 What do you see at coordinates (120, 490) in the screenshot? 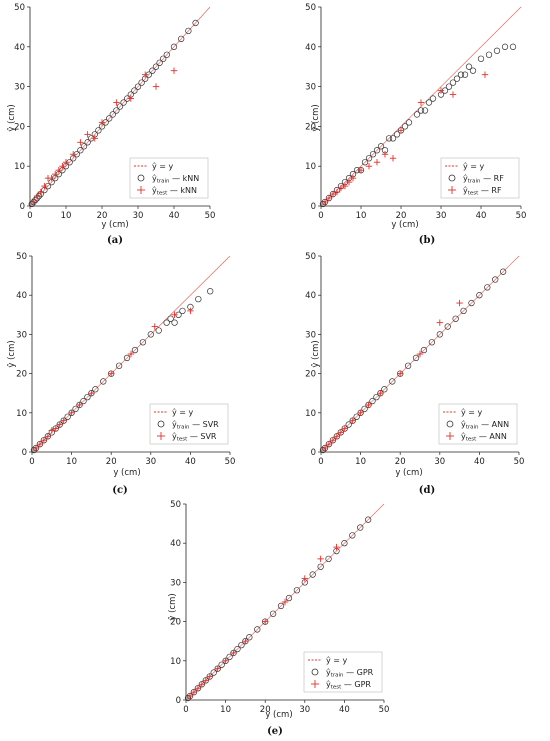
I see `panel-caption: (c)` at bounding box center [120, 490].